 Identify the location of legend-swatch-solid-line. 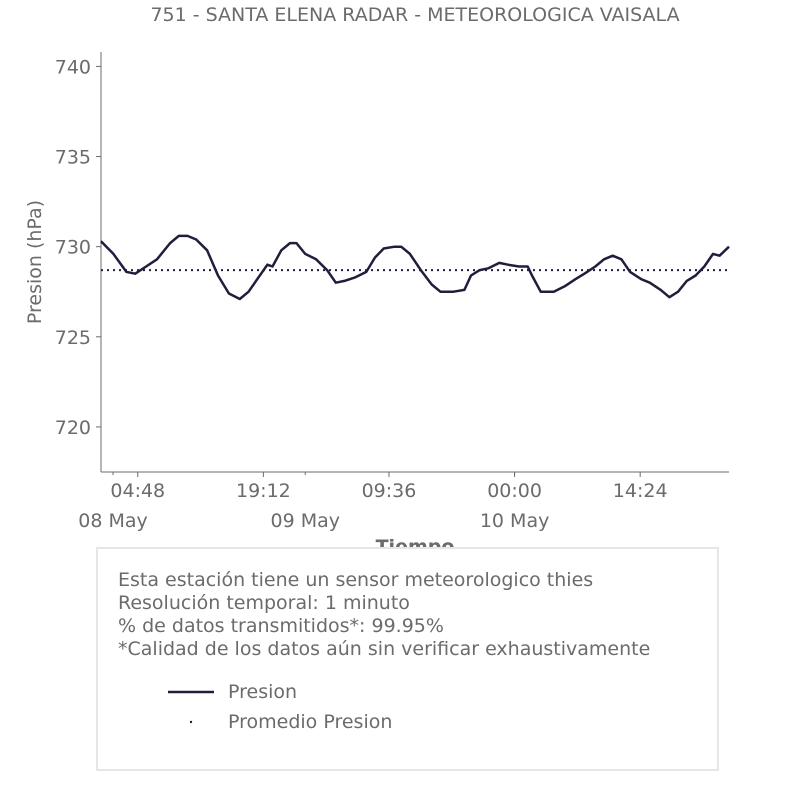
(191, 692).